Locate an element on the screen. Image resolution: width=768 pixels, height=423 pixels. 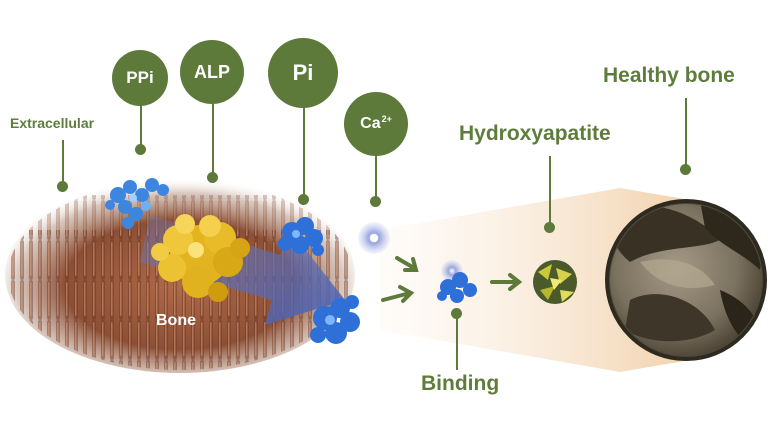
pi-dot is located at coordinates (303, 199).